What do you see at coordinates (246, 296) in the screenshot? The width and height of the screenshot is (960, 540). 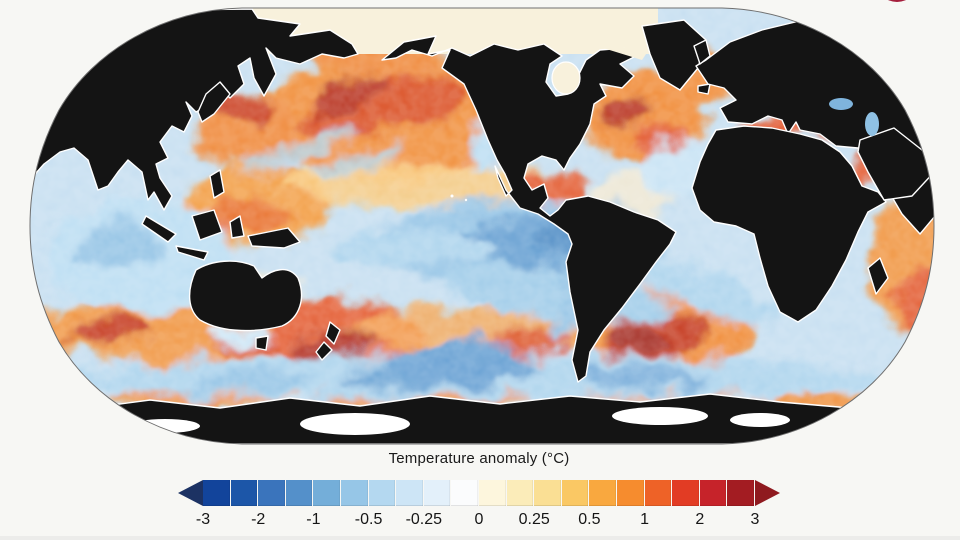 I see `land-australia` at bounding box center [246, 296].